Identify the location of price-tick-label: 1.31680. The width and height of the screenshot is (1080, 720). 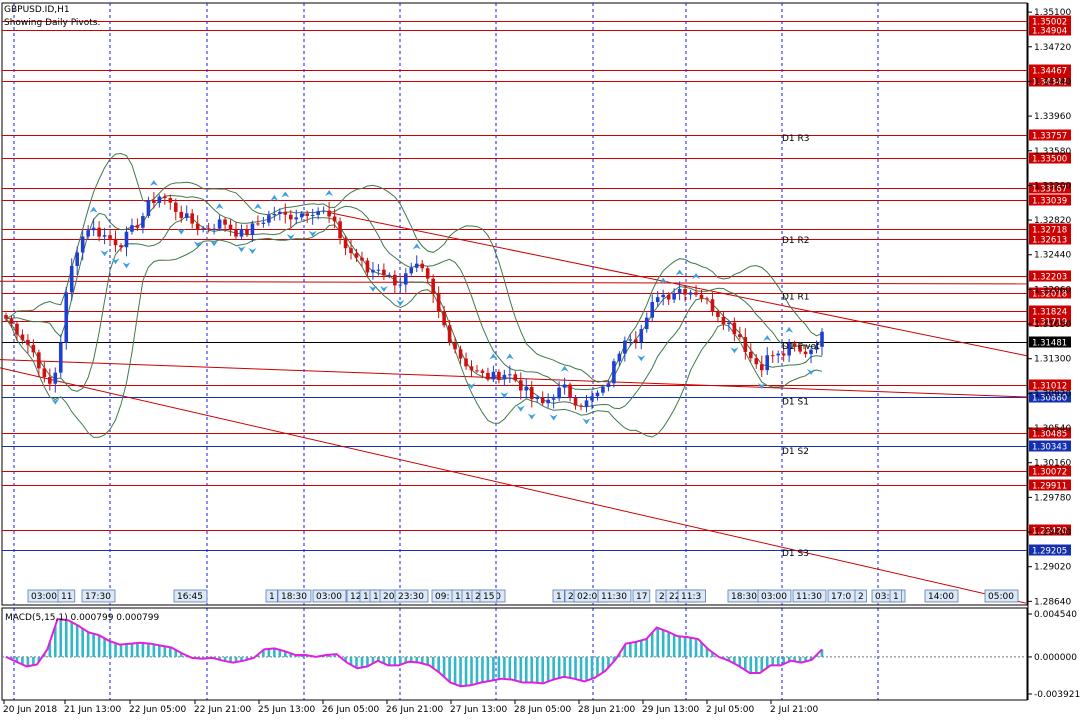
(1052, 325).